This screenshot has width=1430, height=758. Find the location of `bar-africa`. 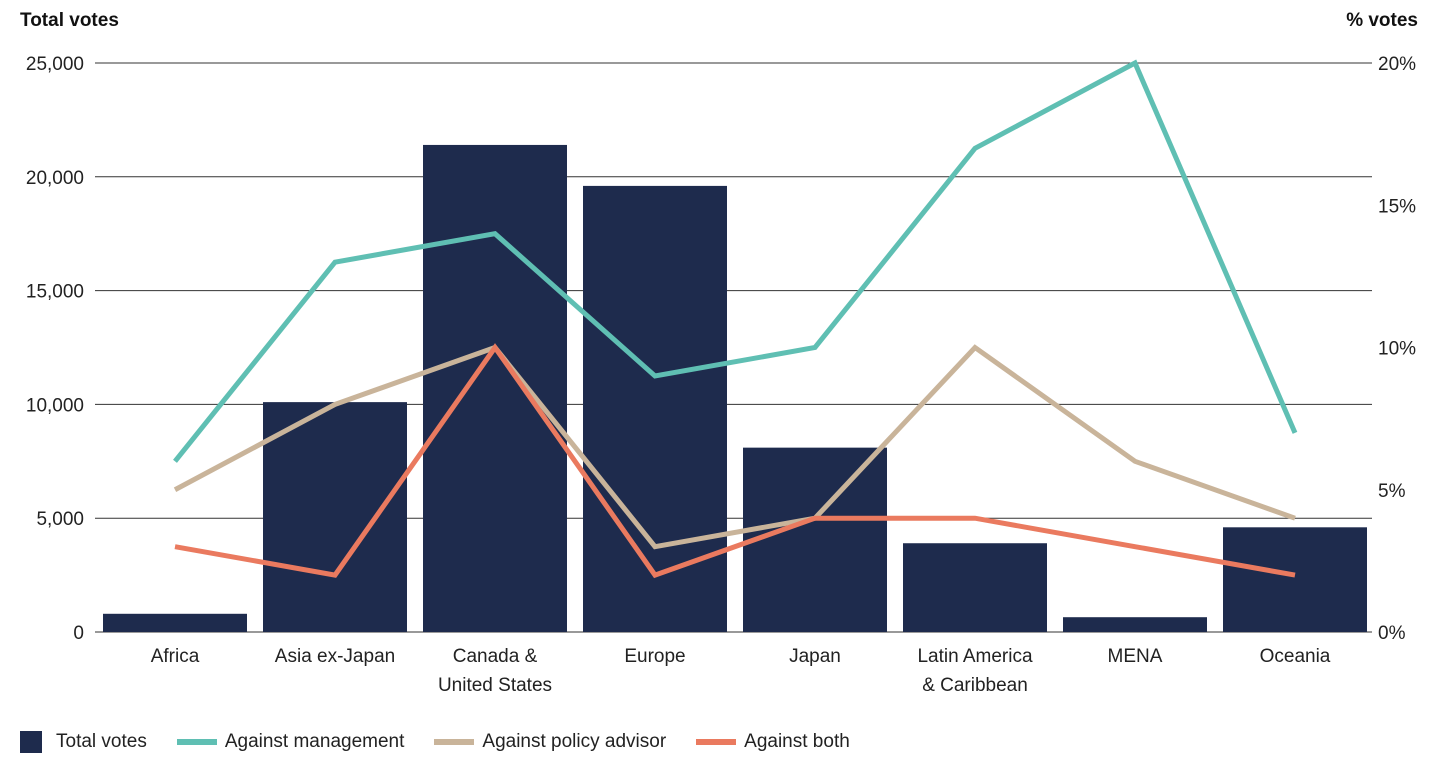

bar-africa is located at coordinates (175, 622).